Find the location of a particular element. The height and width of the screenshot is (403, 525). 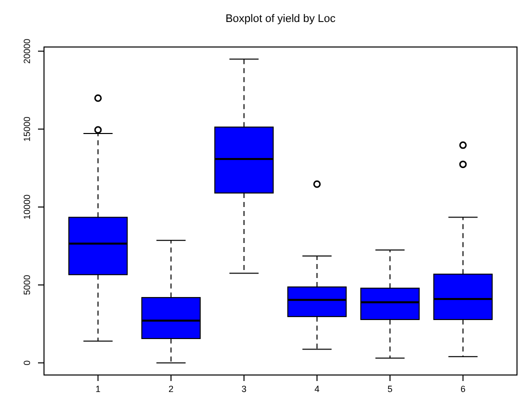

y-tick-label: 5000 is located at coordinates (27, 284).